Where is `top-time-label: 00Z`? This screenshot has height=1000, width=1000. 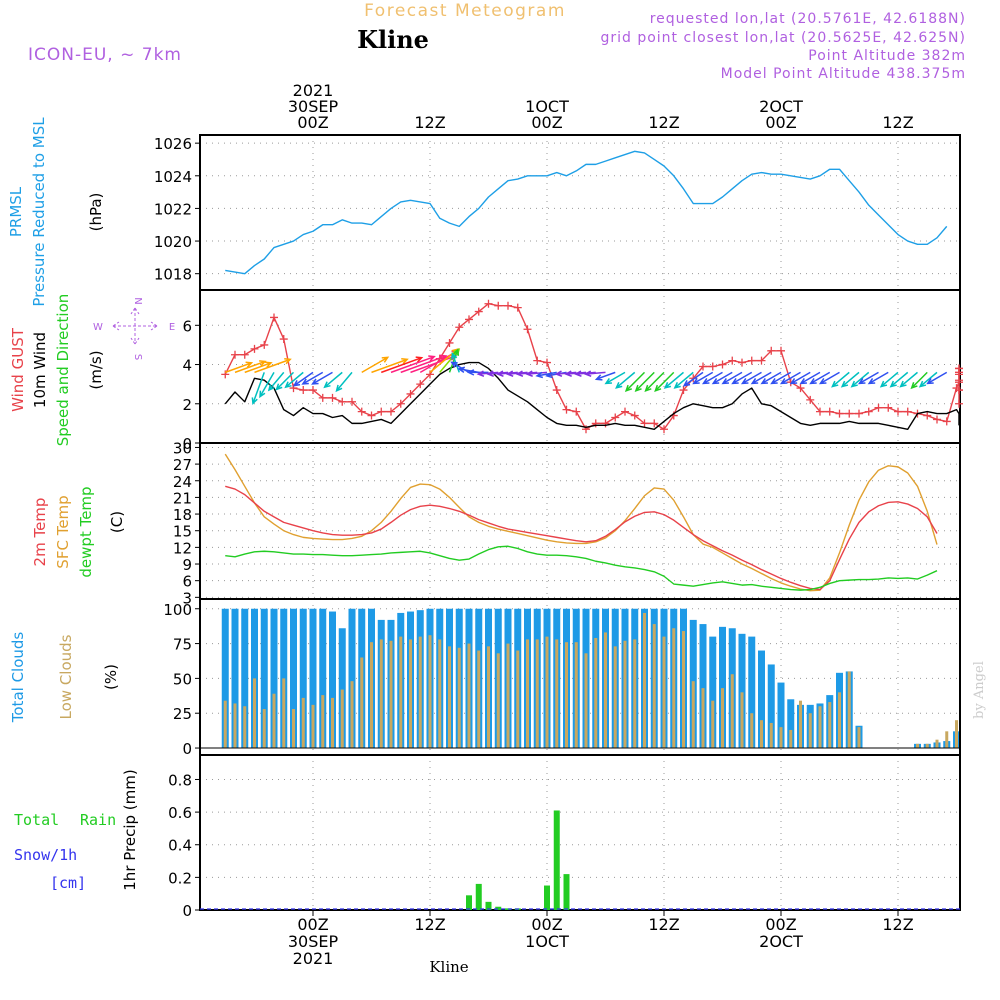 top-time-label: 00Z is located at coordinates (546, 122).